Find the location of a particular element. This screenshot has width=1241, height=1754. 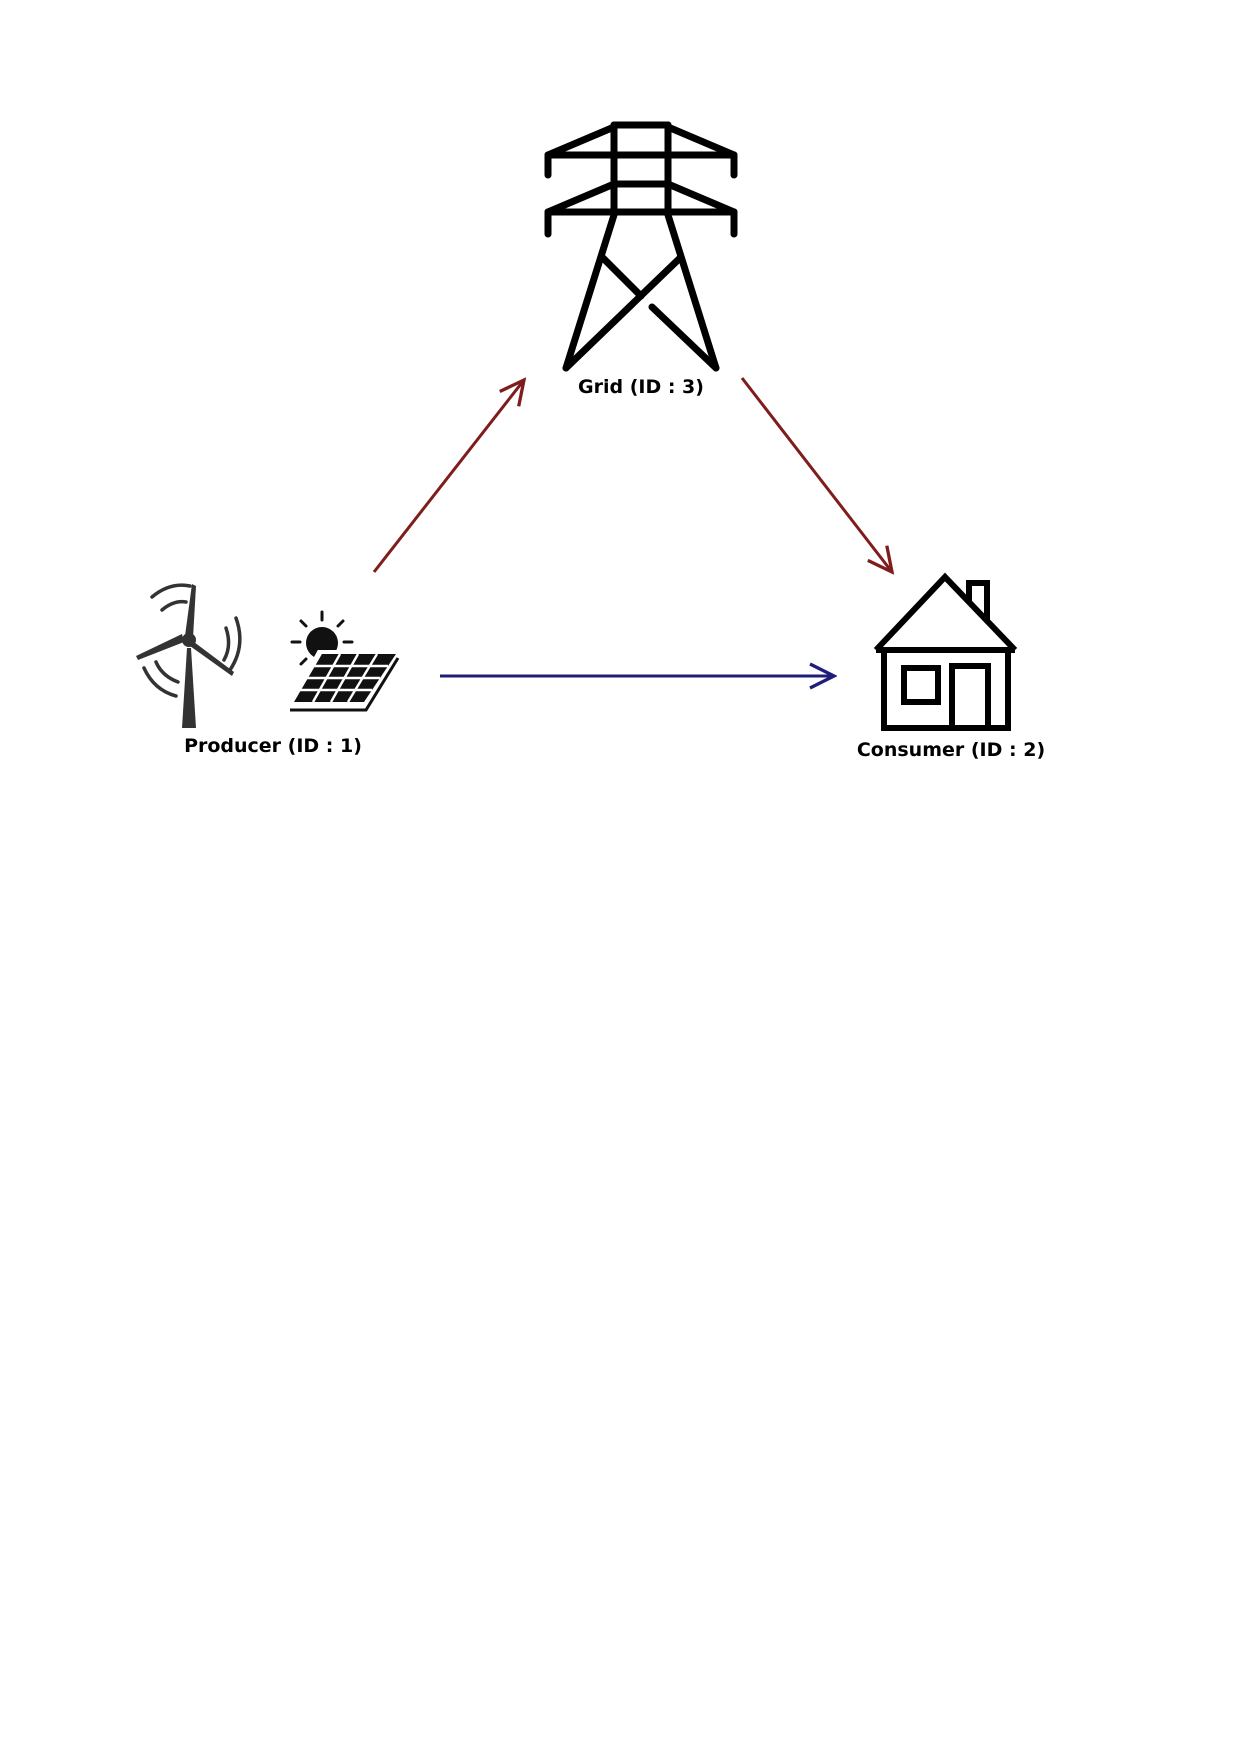

solar-panel-icon is located at coordinates (344, 661).